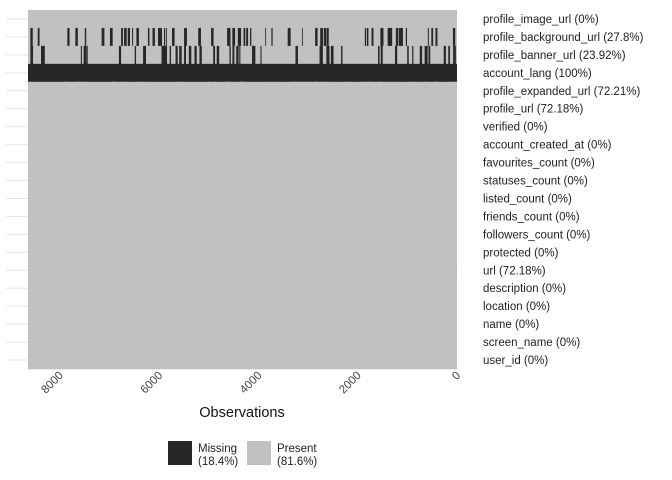  Describe the element at coordinates (516, 307) in the screenshot. I see `row-label: location (0%)` at that location.